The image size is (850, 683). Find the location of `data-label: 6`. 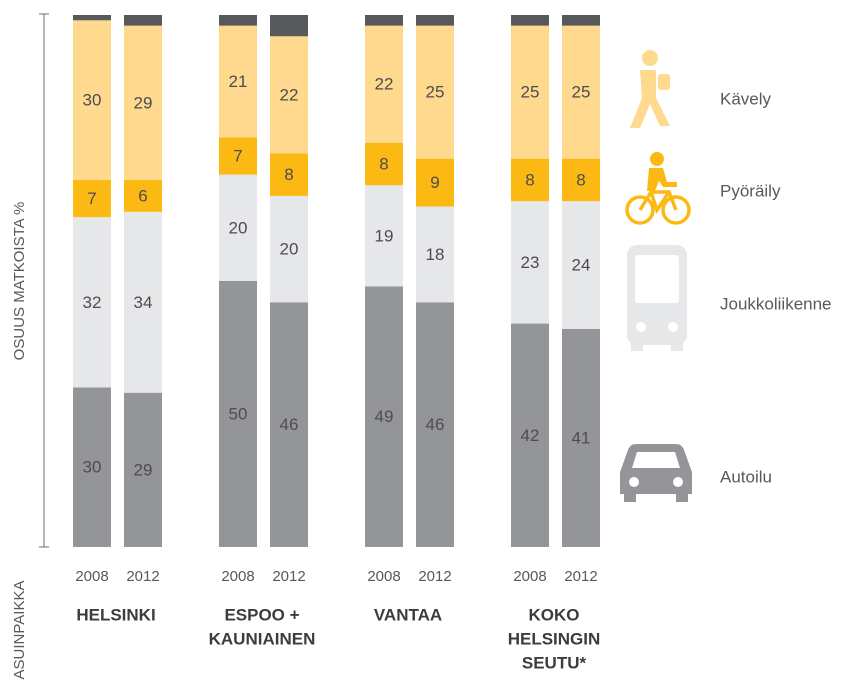

data-label: 6 is located at coordinates (142, 195).